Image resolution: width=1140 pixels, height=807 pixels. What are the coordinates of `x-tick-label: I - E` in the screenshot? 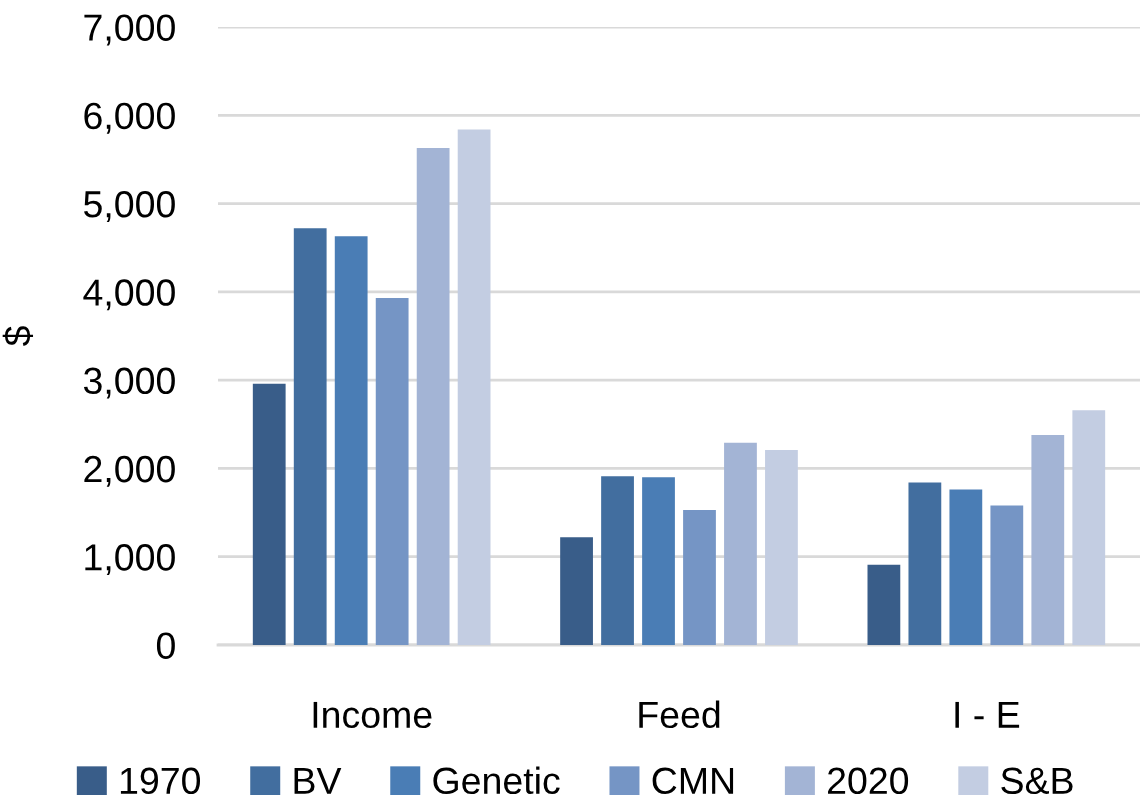 It's located at (987, 714).